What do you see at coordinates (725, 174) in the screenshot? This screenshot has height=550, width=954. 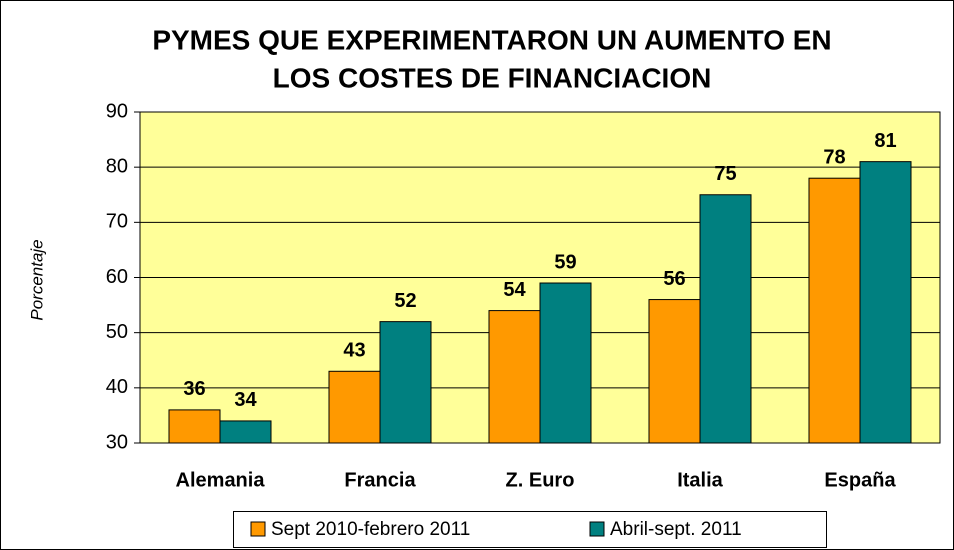 I see `data-label: 75` at bounding box center [725, 174].